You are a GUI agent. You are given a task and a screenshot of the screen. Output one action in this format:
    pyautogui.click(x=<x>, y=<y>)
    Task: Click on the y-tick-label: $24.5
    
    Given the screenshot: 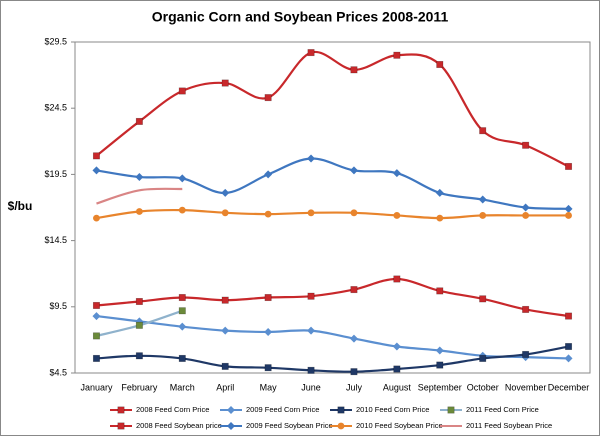 What is the action you would take?
    pyautogui.click(x=55, y=108)
    